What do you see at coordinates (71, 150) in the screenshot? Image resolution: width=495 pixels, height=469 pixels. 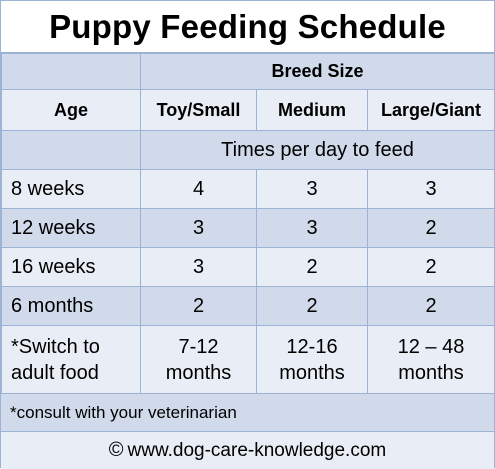 I see `empty-cell` at bounding box center [71, 150].